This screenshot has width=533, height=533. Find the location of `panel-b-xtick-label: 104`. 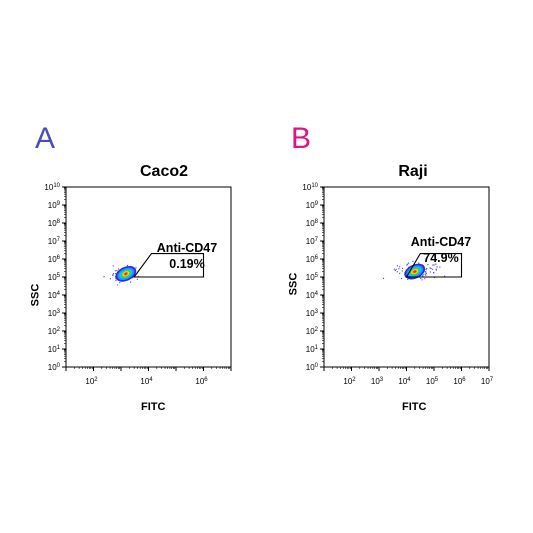

panel-b-xtick-label: 104 is located at coordinates (404, 381).